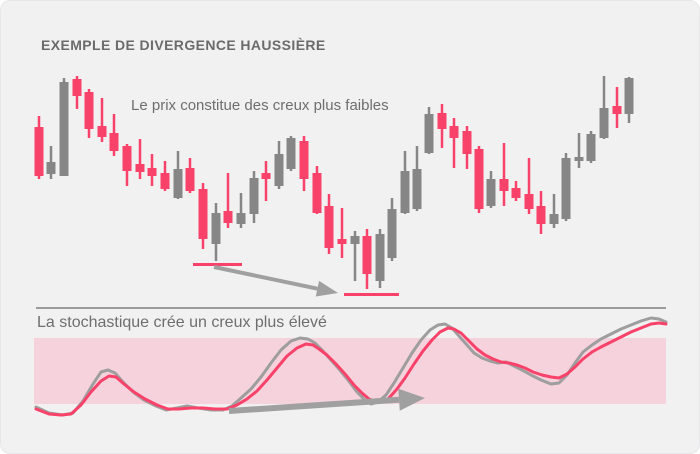 Image resolution: width=700 pixels, height=454 pixels. What do you see at coordinates (260, 105) in the screenshot?
I see `price-annotation: Le prix constitue des creux plus faibles` at bounding box center [260, 105].